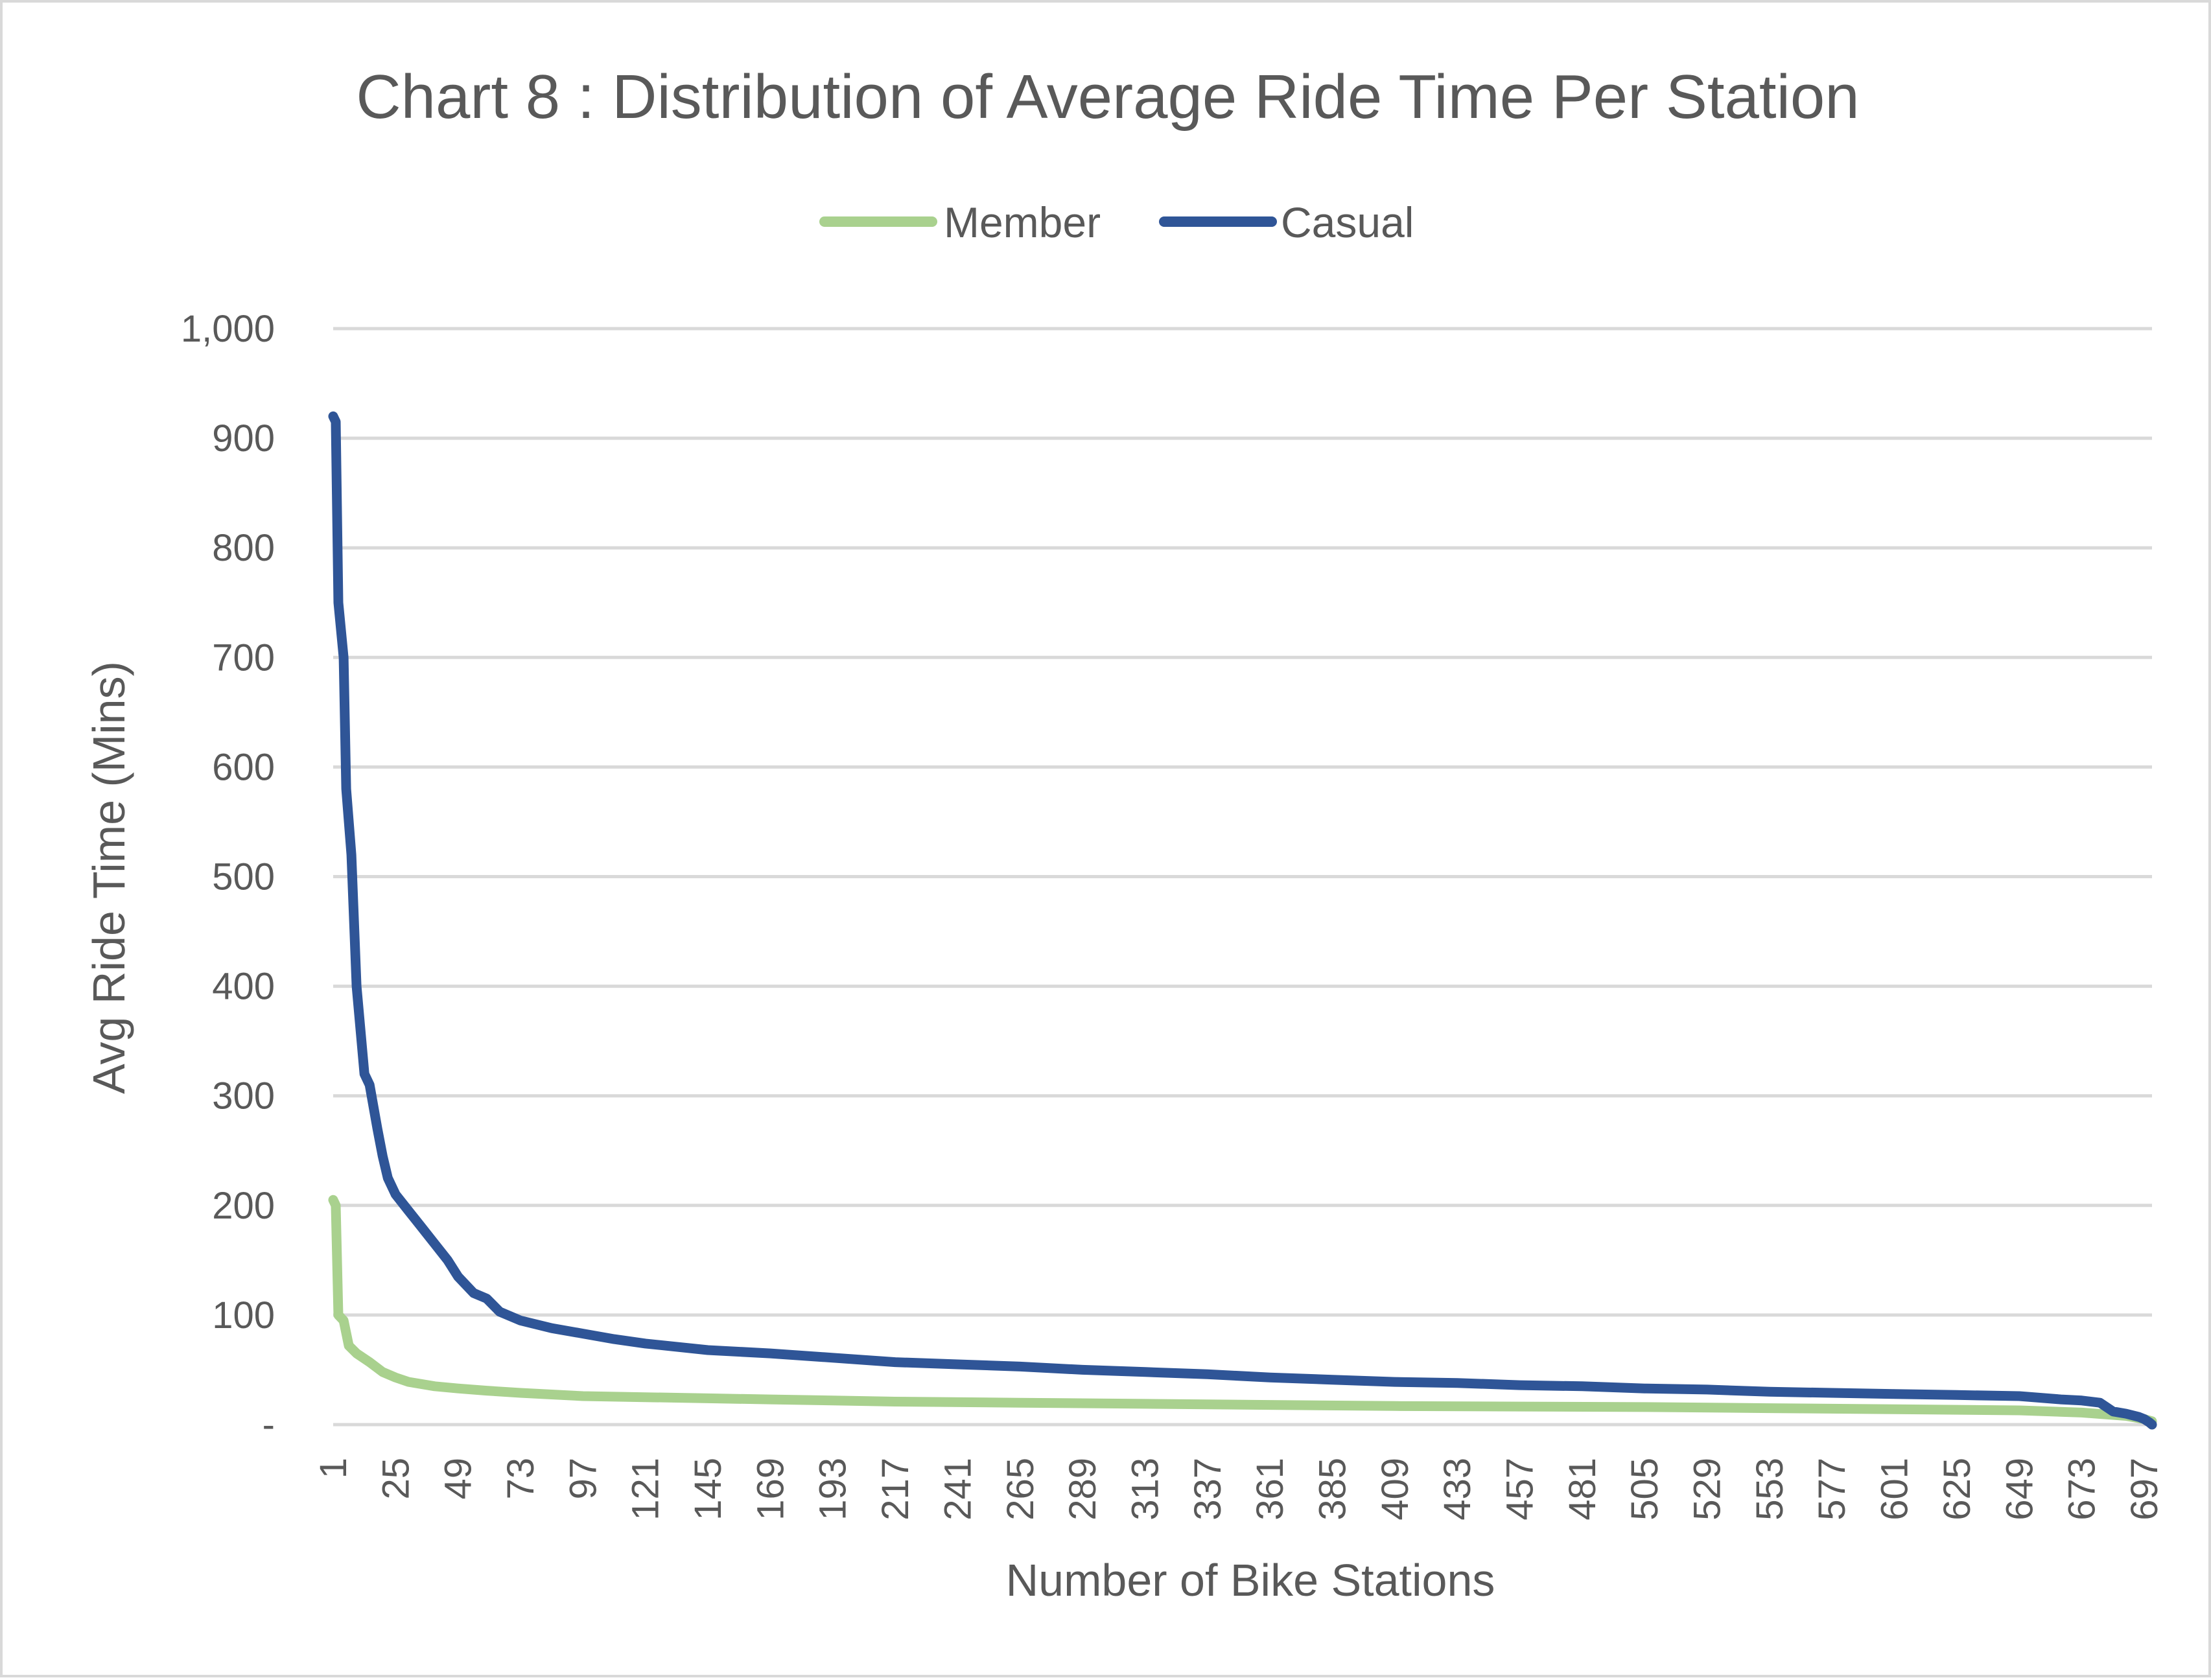 The height and width of the screenshot is (1680, 2211). Describe the element at coordinates (896, 1489) in the screenshot. I see `x-tick-label: 217` at that location.